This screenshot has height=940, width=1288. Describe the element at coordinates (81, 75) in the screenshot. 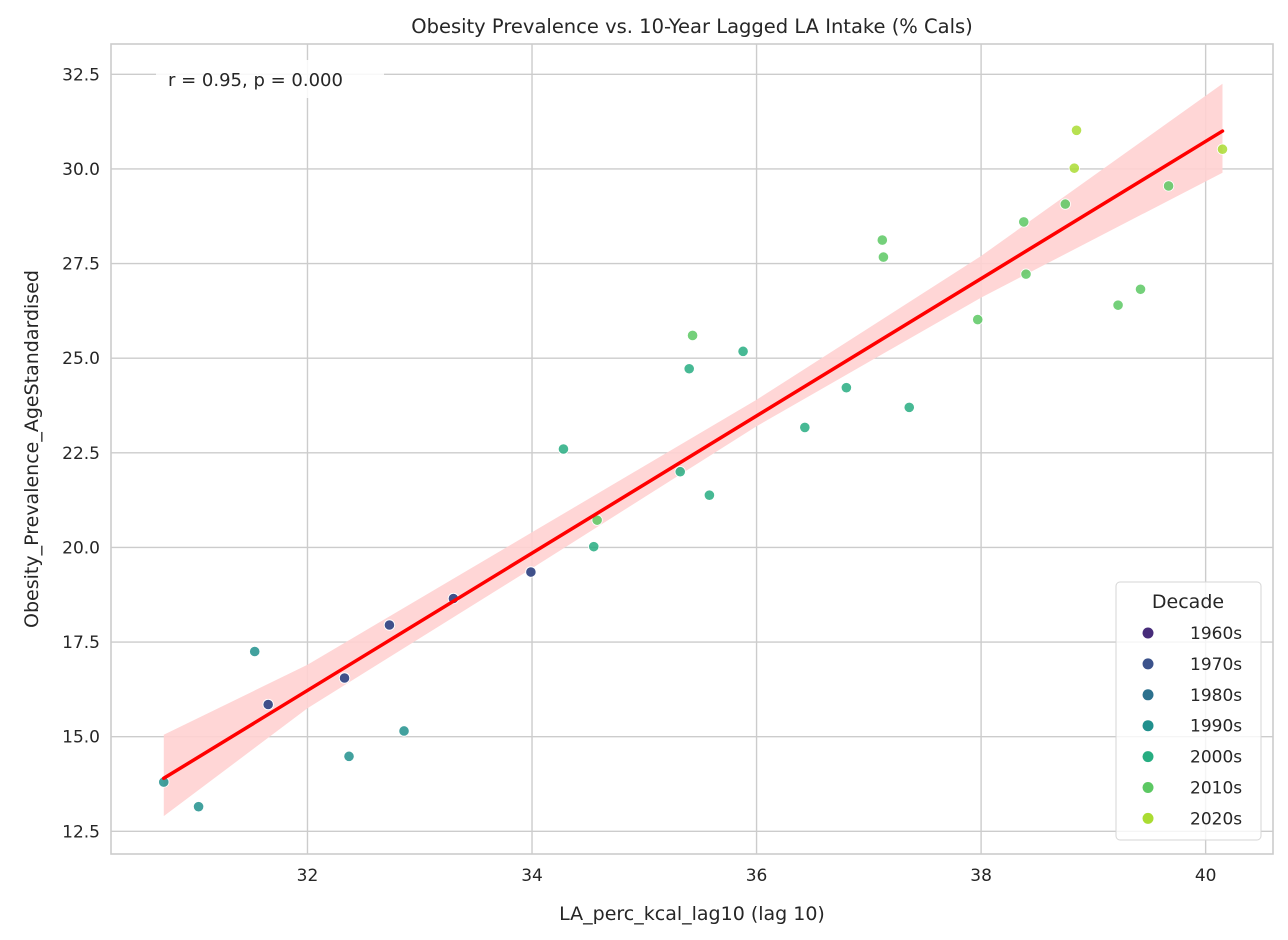

I see `y-tick-label: 32.5` at that location.